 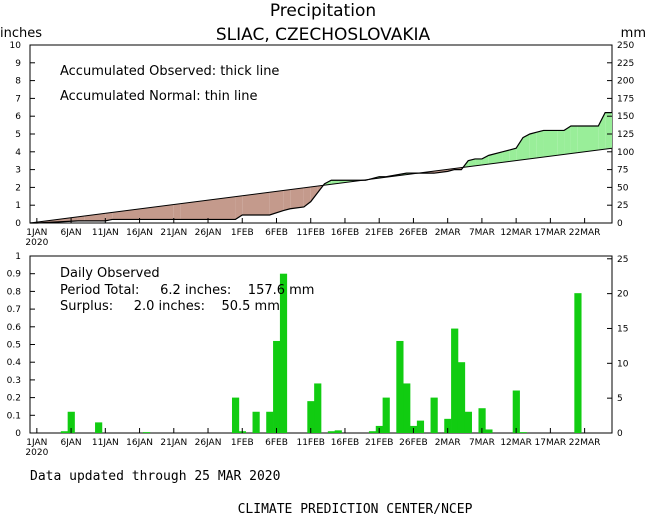 What do you see at coordinates (14, 363) in the screenshot?
I see `y-tick-label: 0.4` at bounding box center [14, 363].